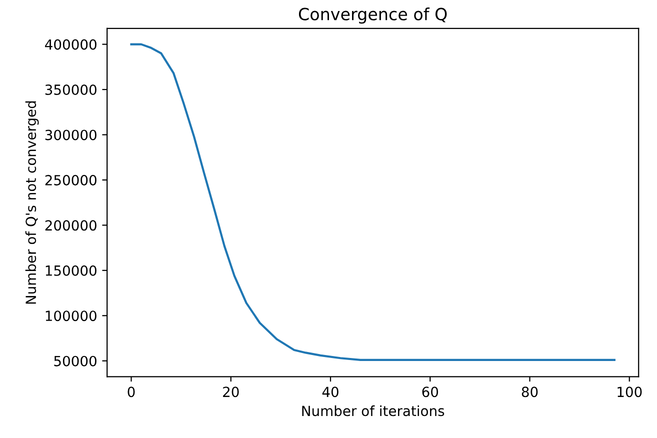  Describe the element at coordinates (330, 392) in the screenshot. I see `x-tick-label: 40` at that location.